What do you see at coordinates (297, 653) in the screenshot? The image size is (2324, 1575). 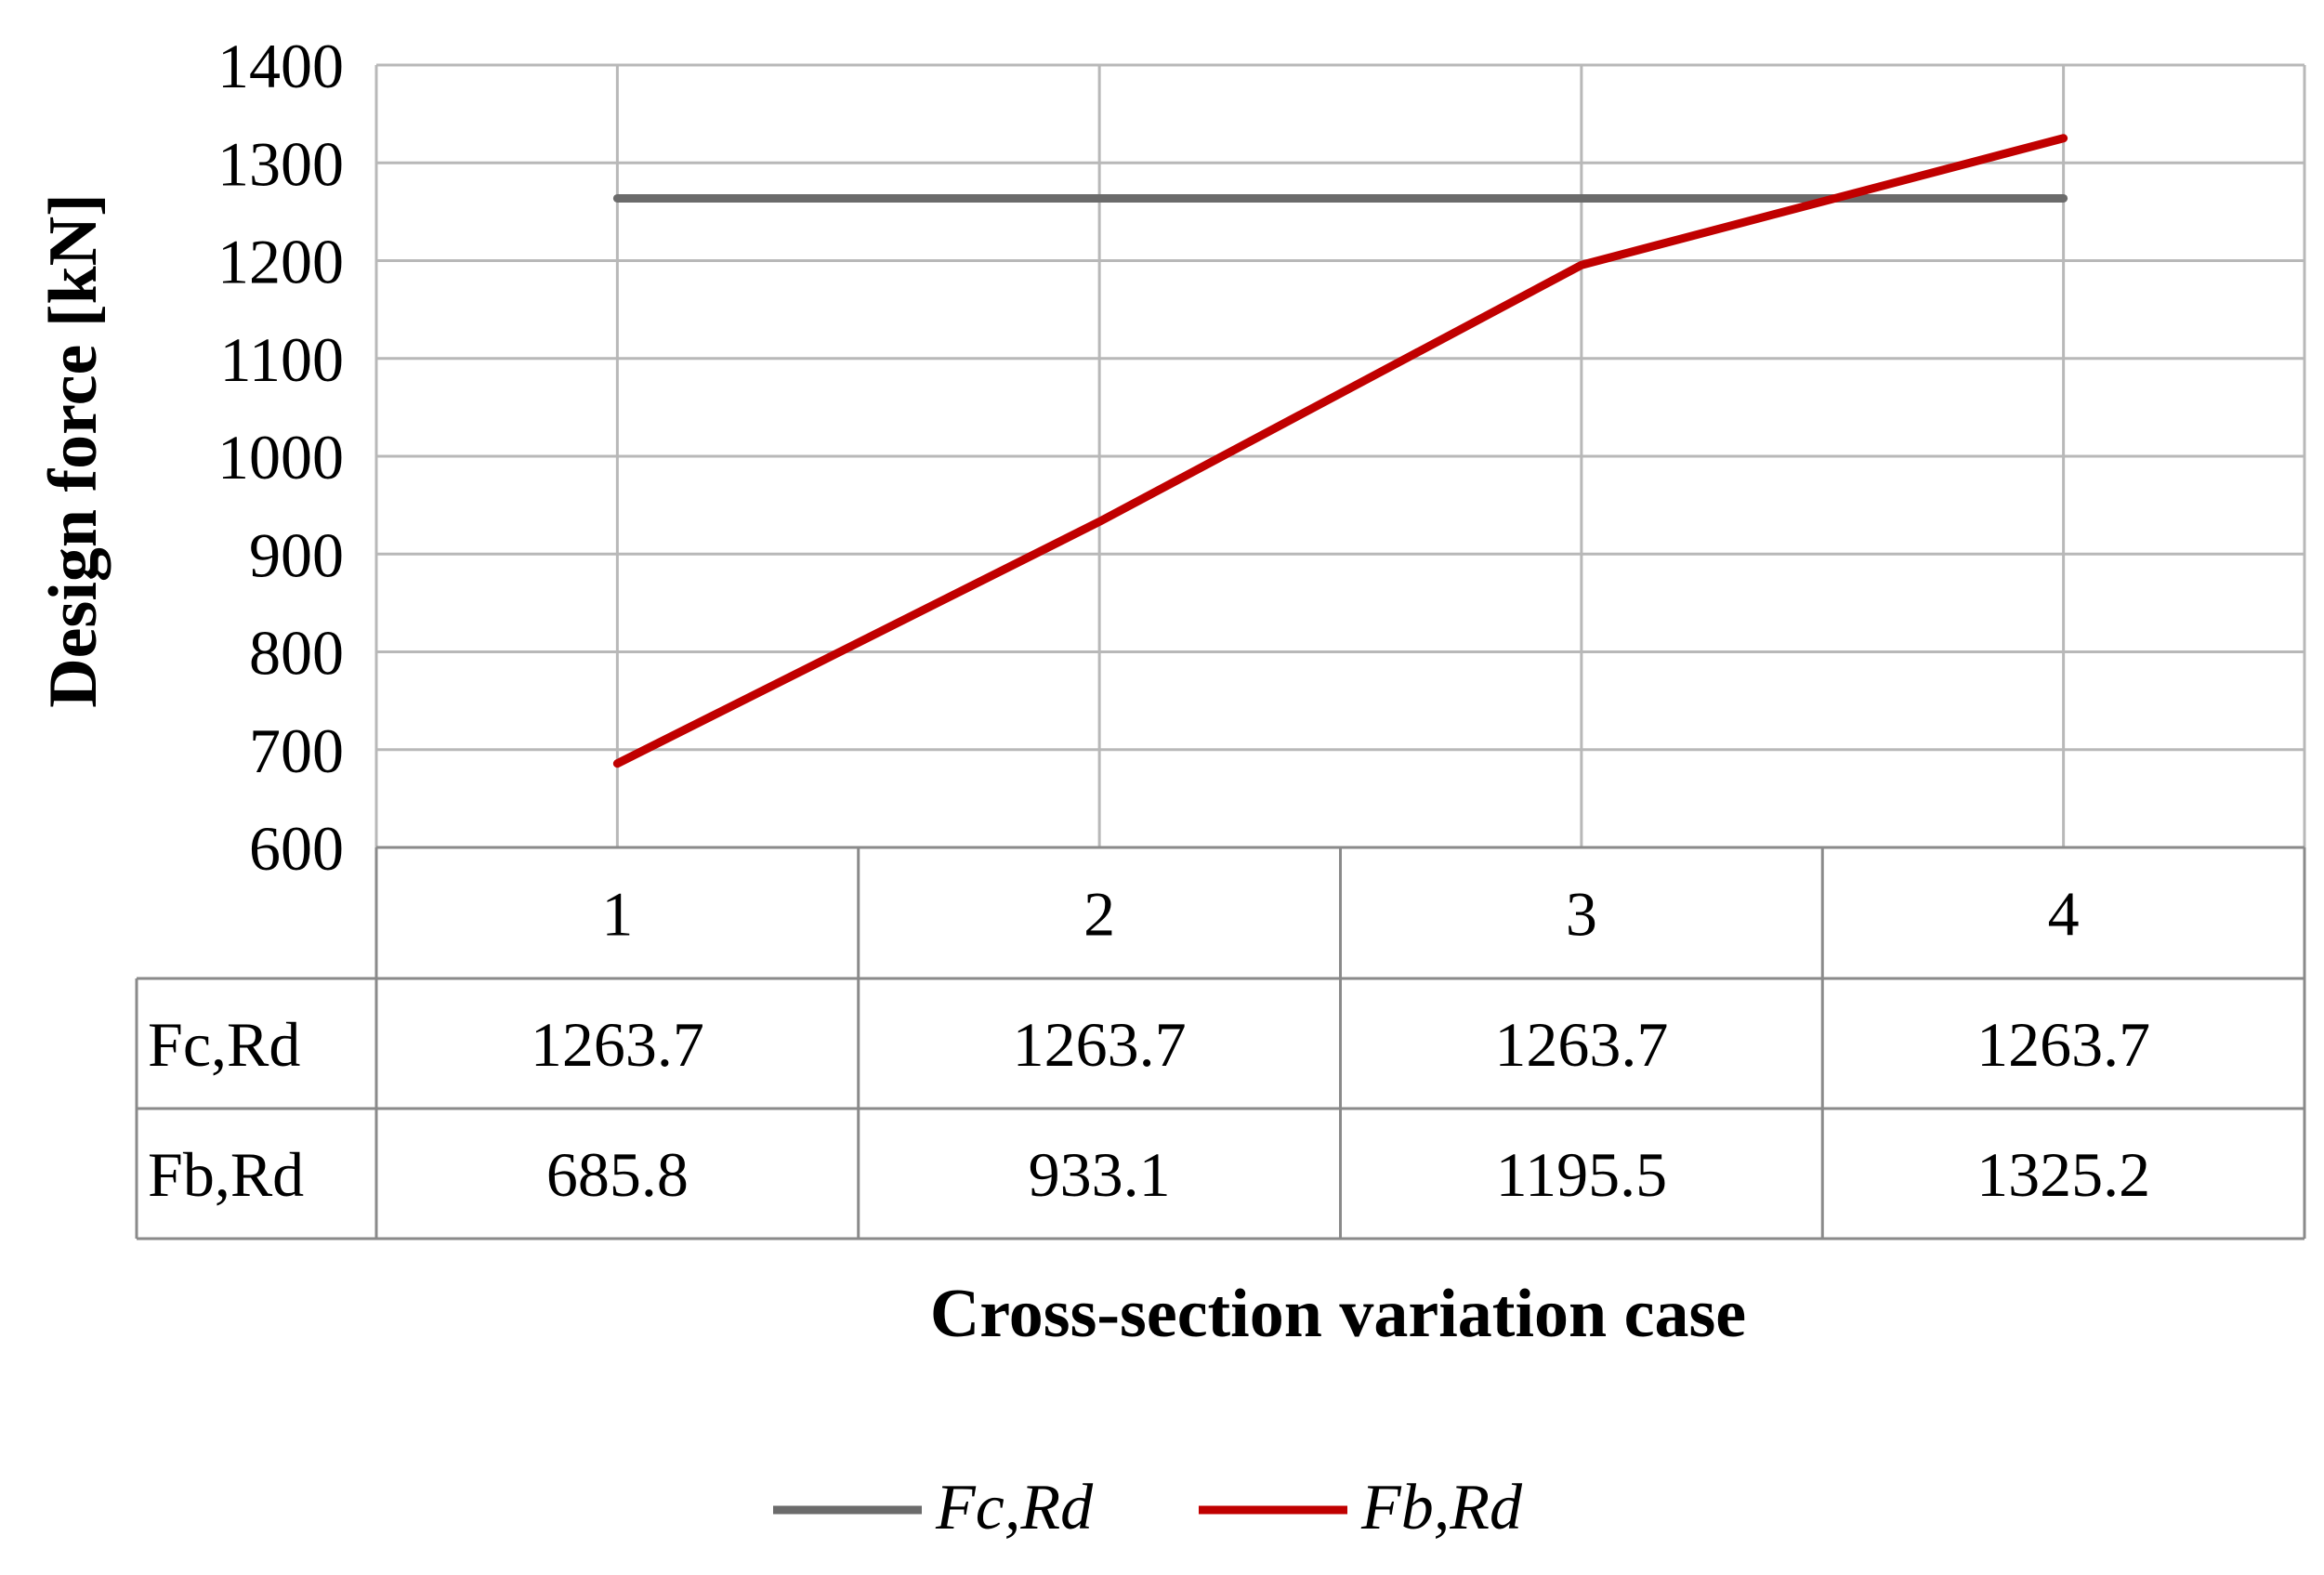 I see `y-tick-label: 800` at bounding box center [297, 653].